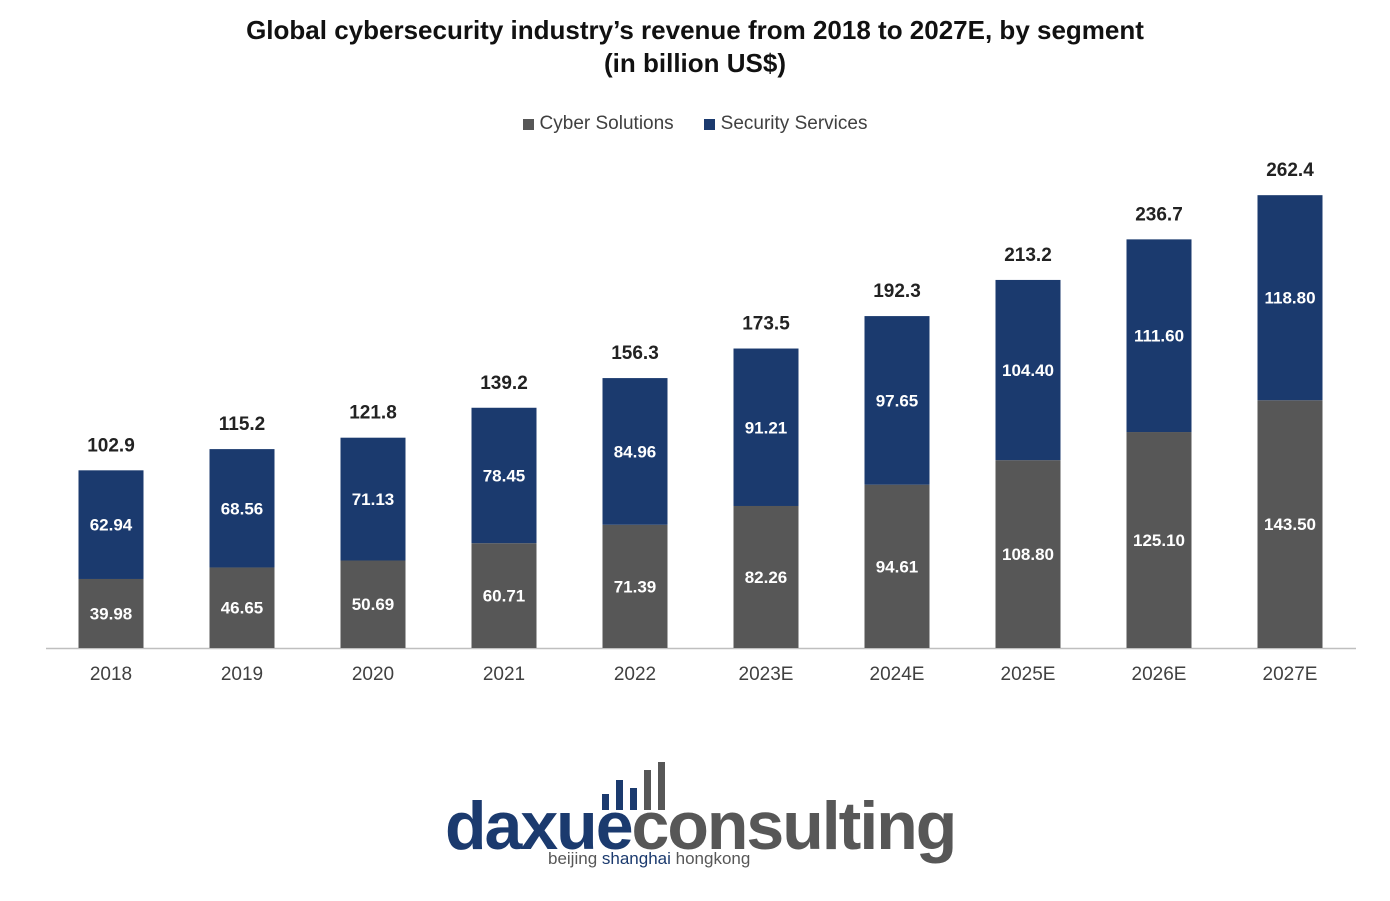 The image size is (1390, 901). Describe the element at coordinates (111, 674) in the screenshot. I see `x-tick-label-2018: 2018` at that location.